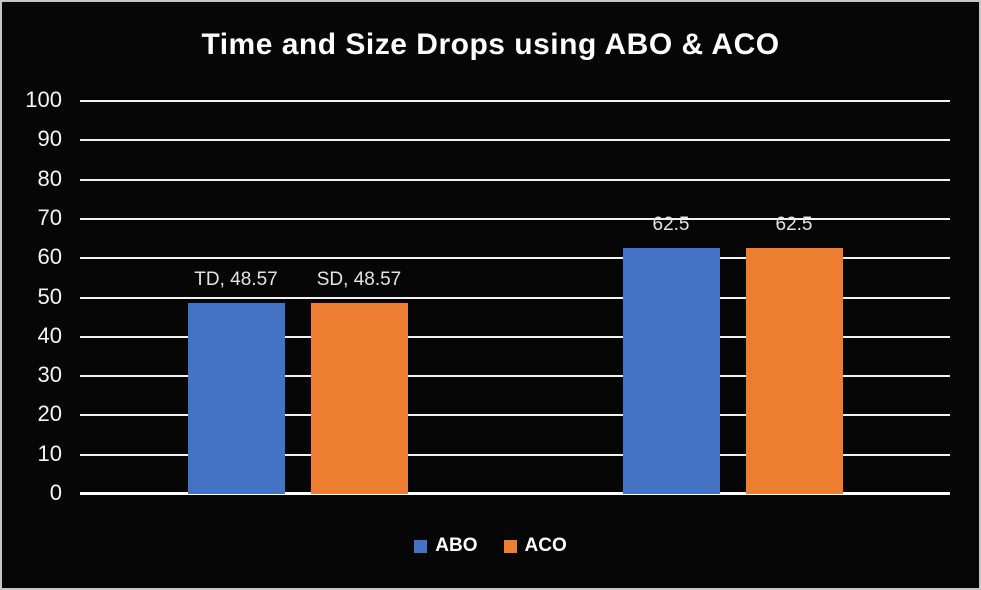 The width and height of the screenshot is (981, 590). I want to click on legend-label: ACO, so click(545, 545).